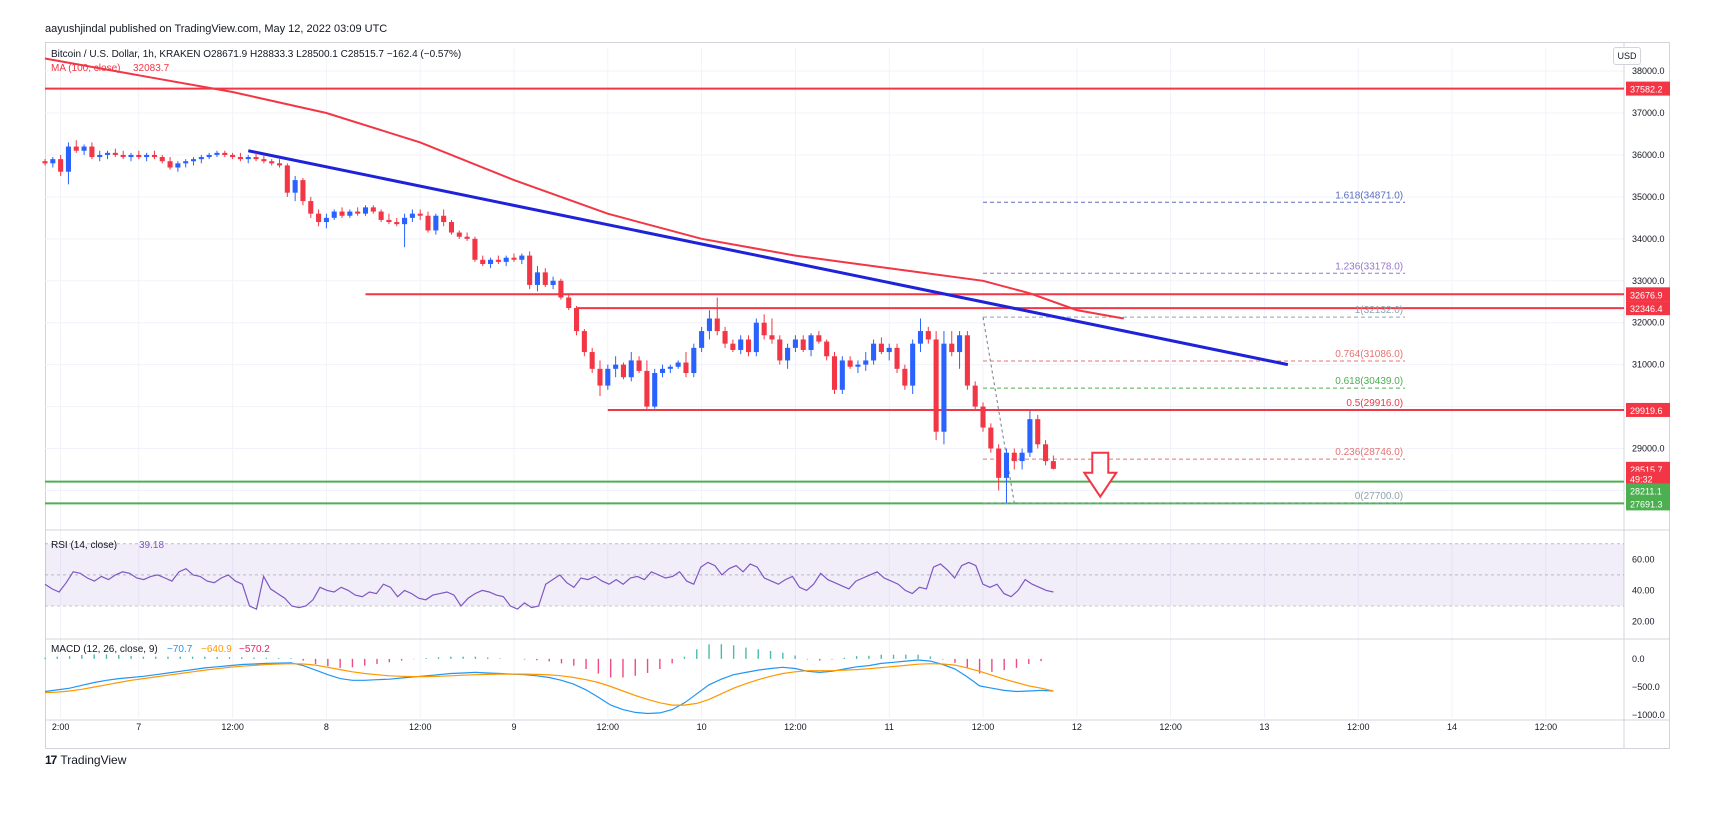  I want to click on price-tick-label: 33000.0, so click(1648, 281).